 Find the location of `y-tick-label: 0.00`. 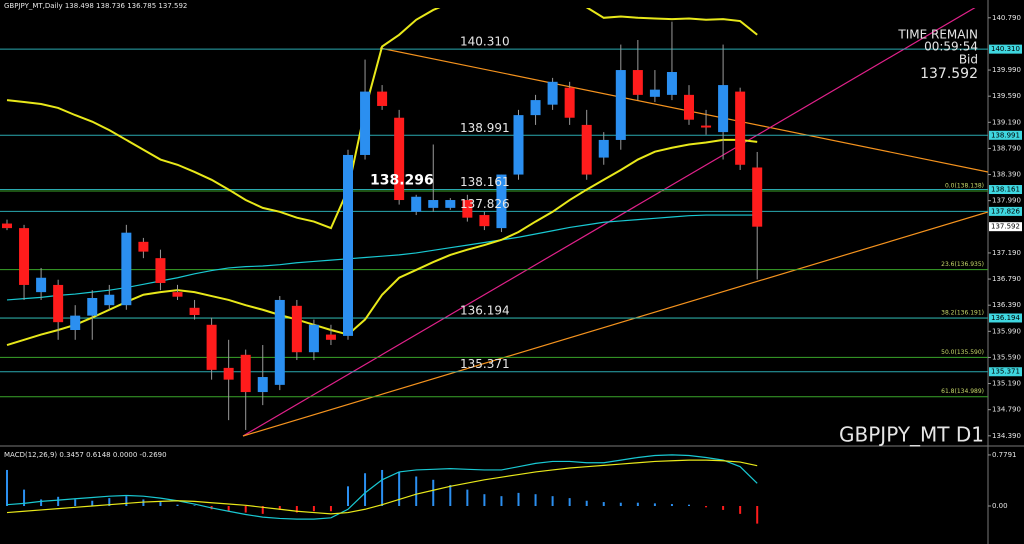

y-tick-label: 0.00 is located at coordinates (1000, 506).